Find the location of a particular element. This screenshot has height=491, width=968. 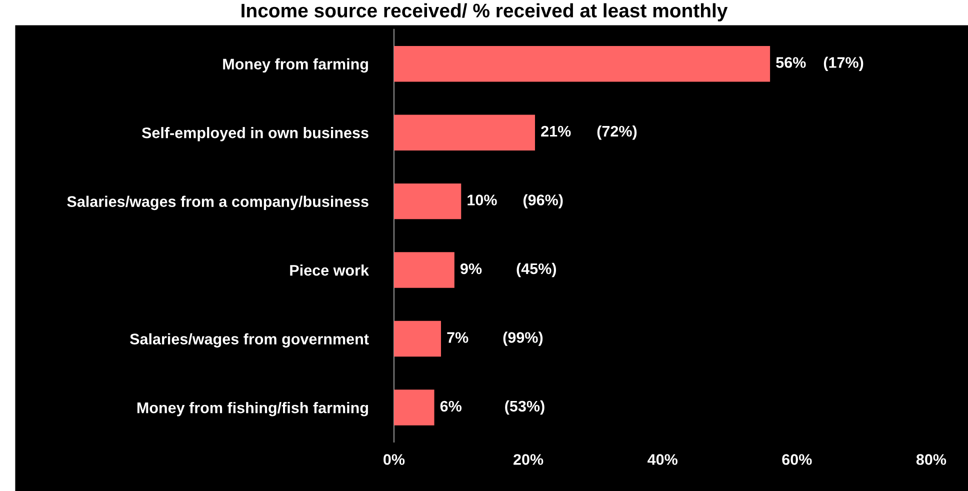

x-tick-label: 60% is located at coordinates (797, 459).